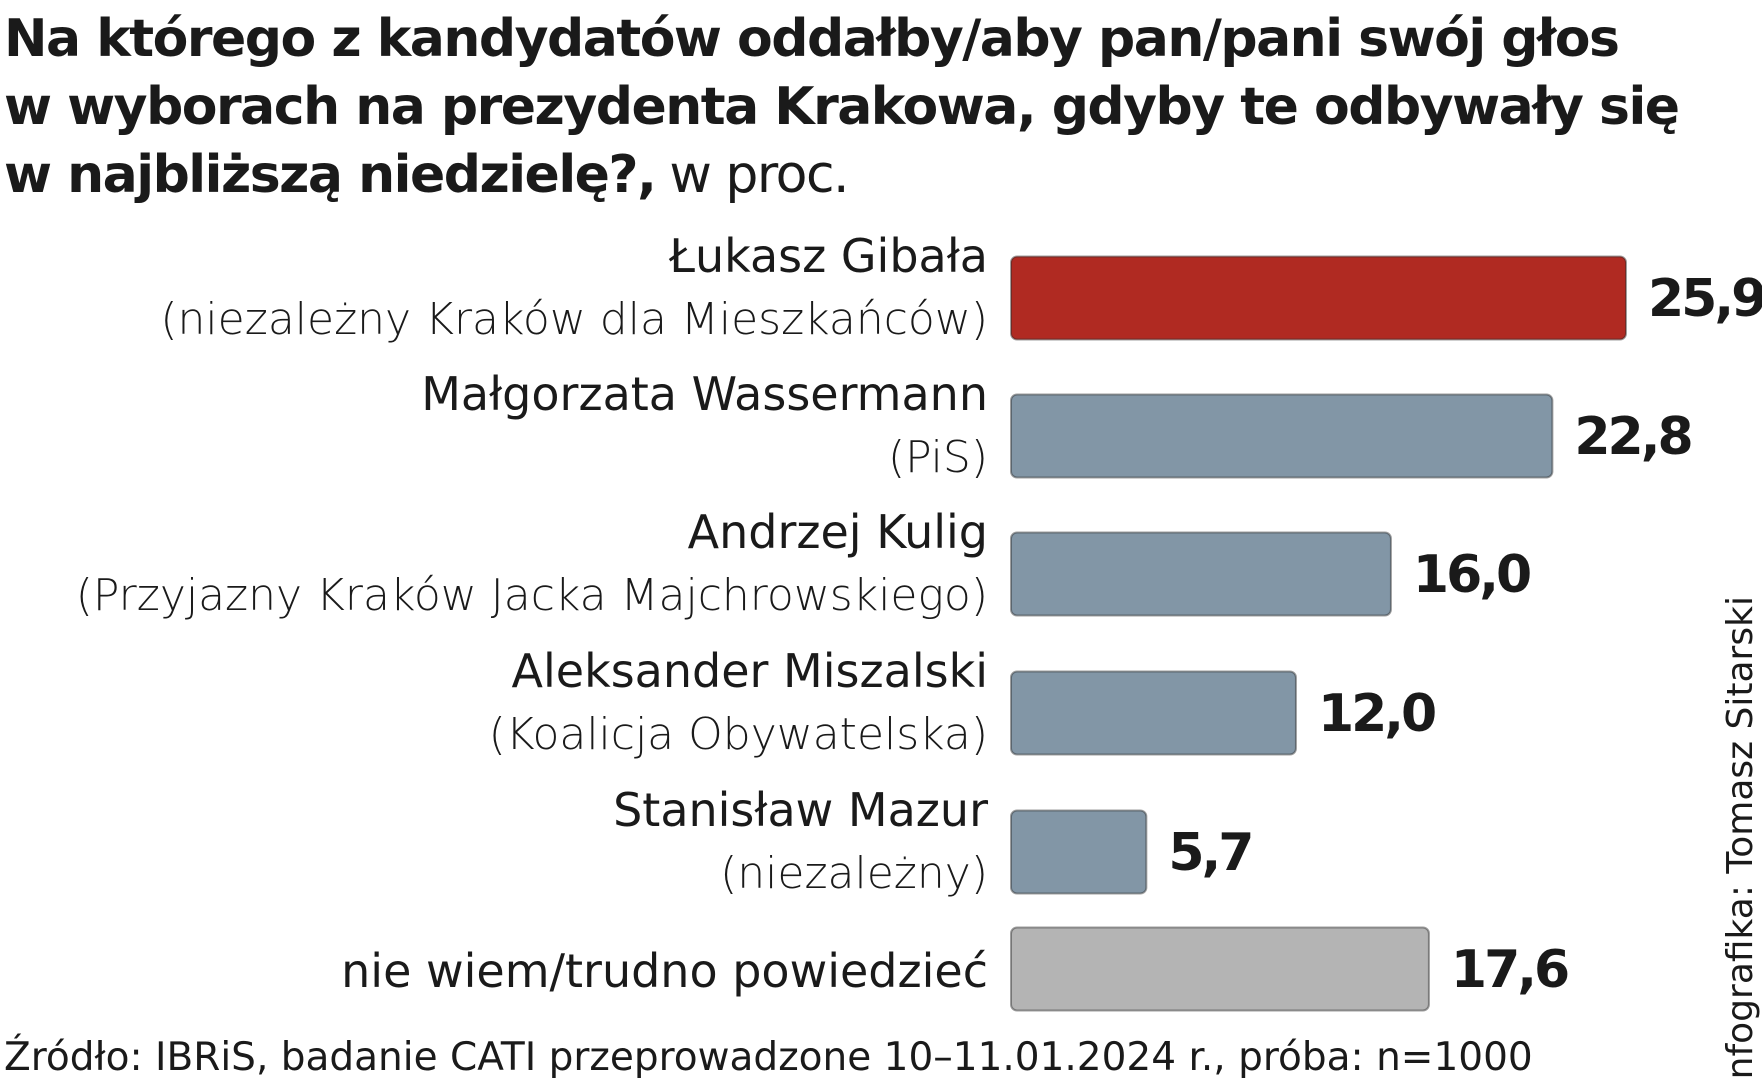 This screenshot has height=1080, width=1762. What do you see at coordinates (1471, 575) in the screenshot?
I see `value-label: 16,0` at bounding box center [1471, 575].